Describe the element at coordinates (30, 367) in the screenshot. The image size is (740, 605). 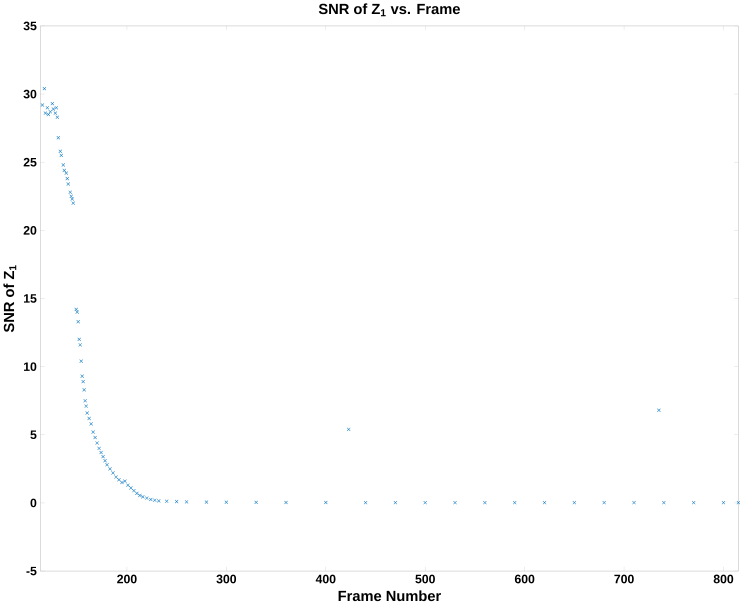
I see `y-tick-label: 10` at that location.